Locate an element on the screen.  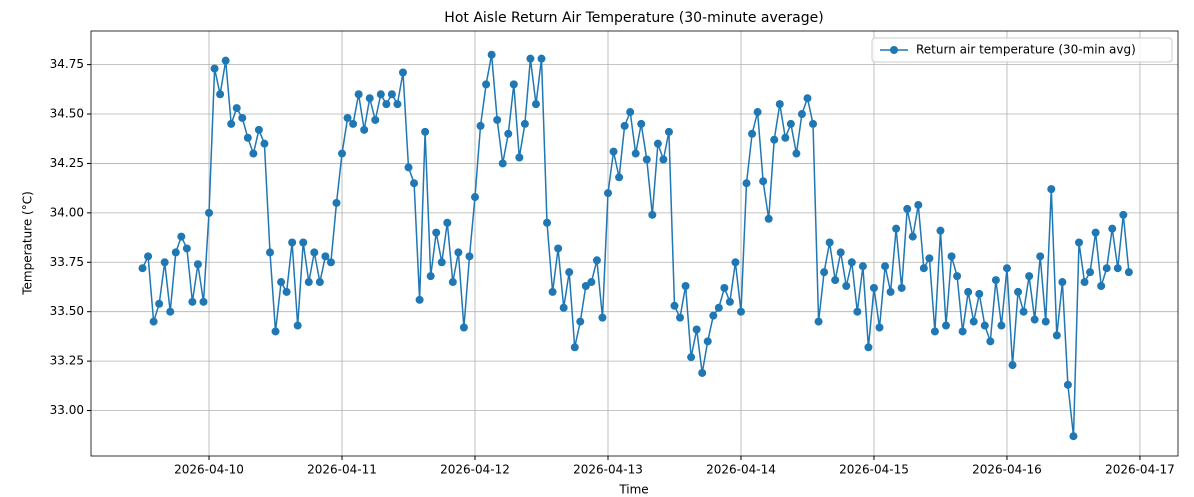
x-tick-label: 2026-04-11 is located at coordinates (342, 470).